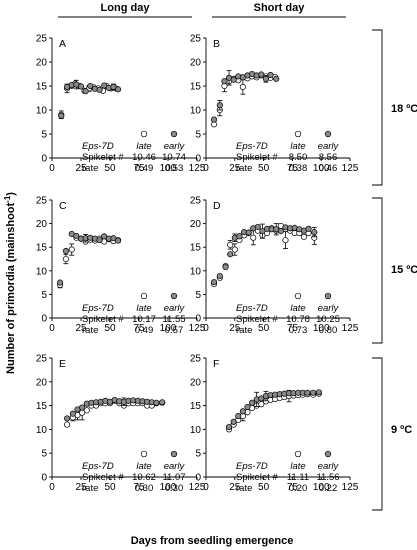 The image size is (417, 550). What do you see at coordinates (264, 487) in the screenshot?
I see `panel-f-x-tick-label: 50` at bounding box center [264, 487].